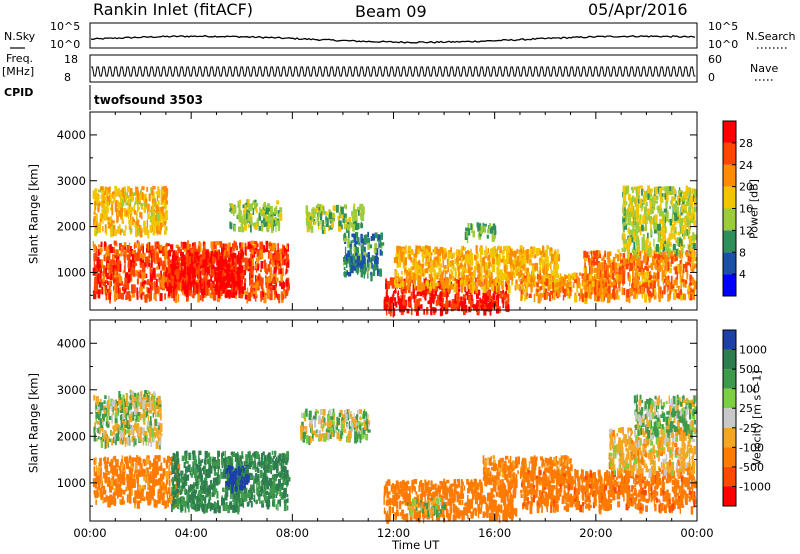  Describe the element at coordinates (715, 59) in the screenshot. I see `nave-tick-high: 60` at that location.